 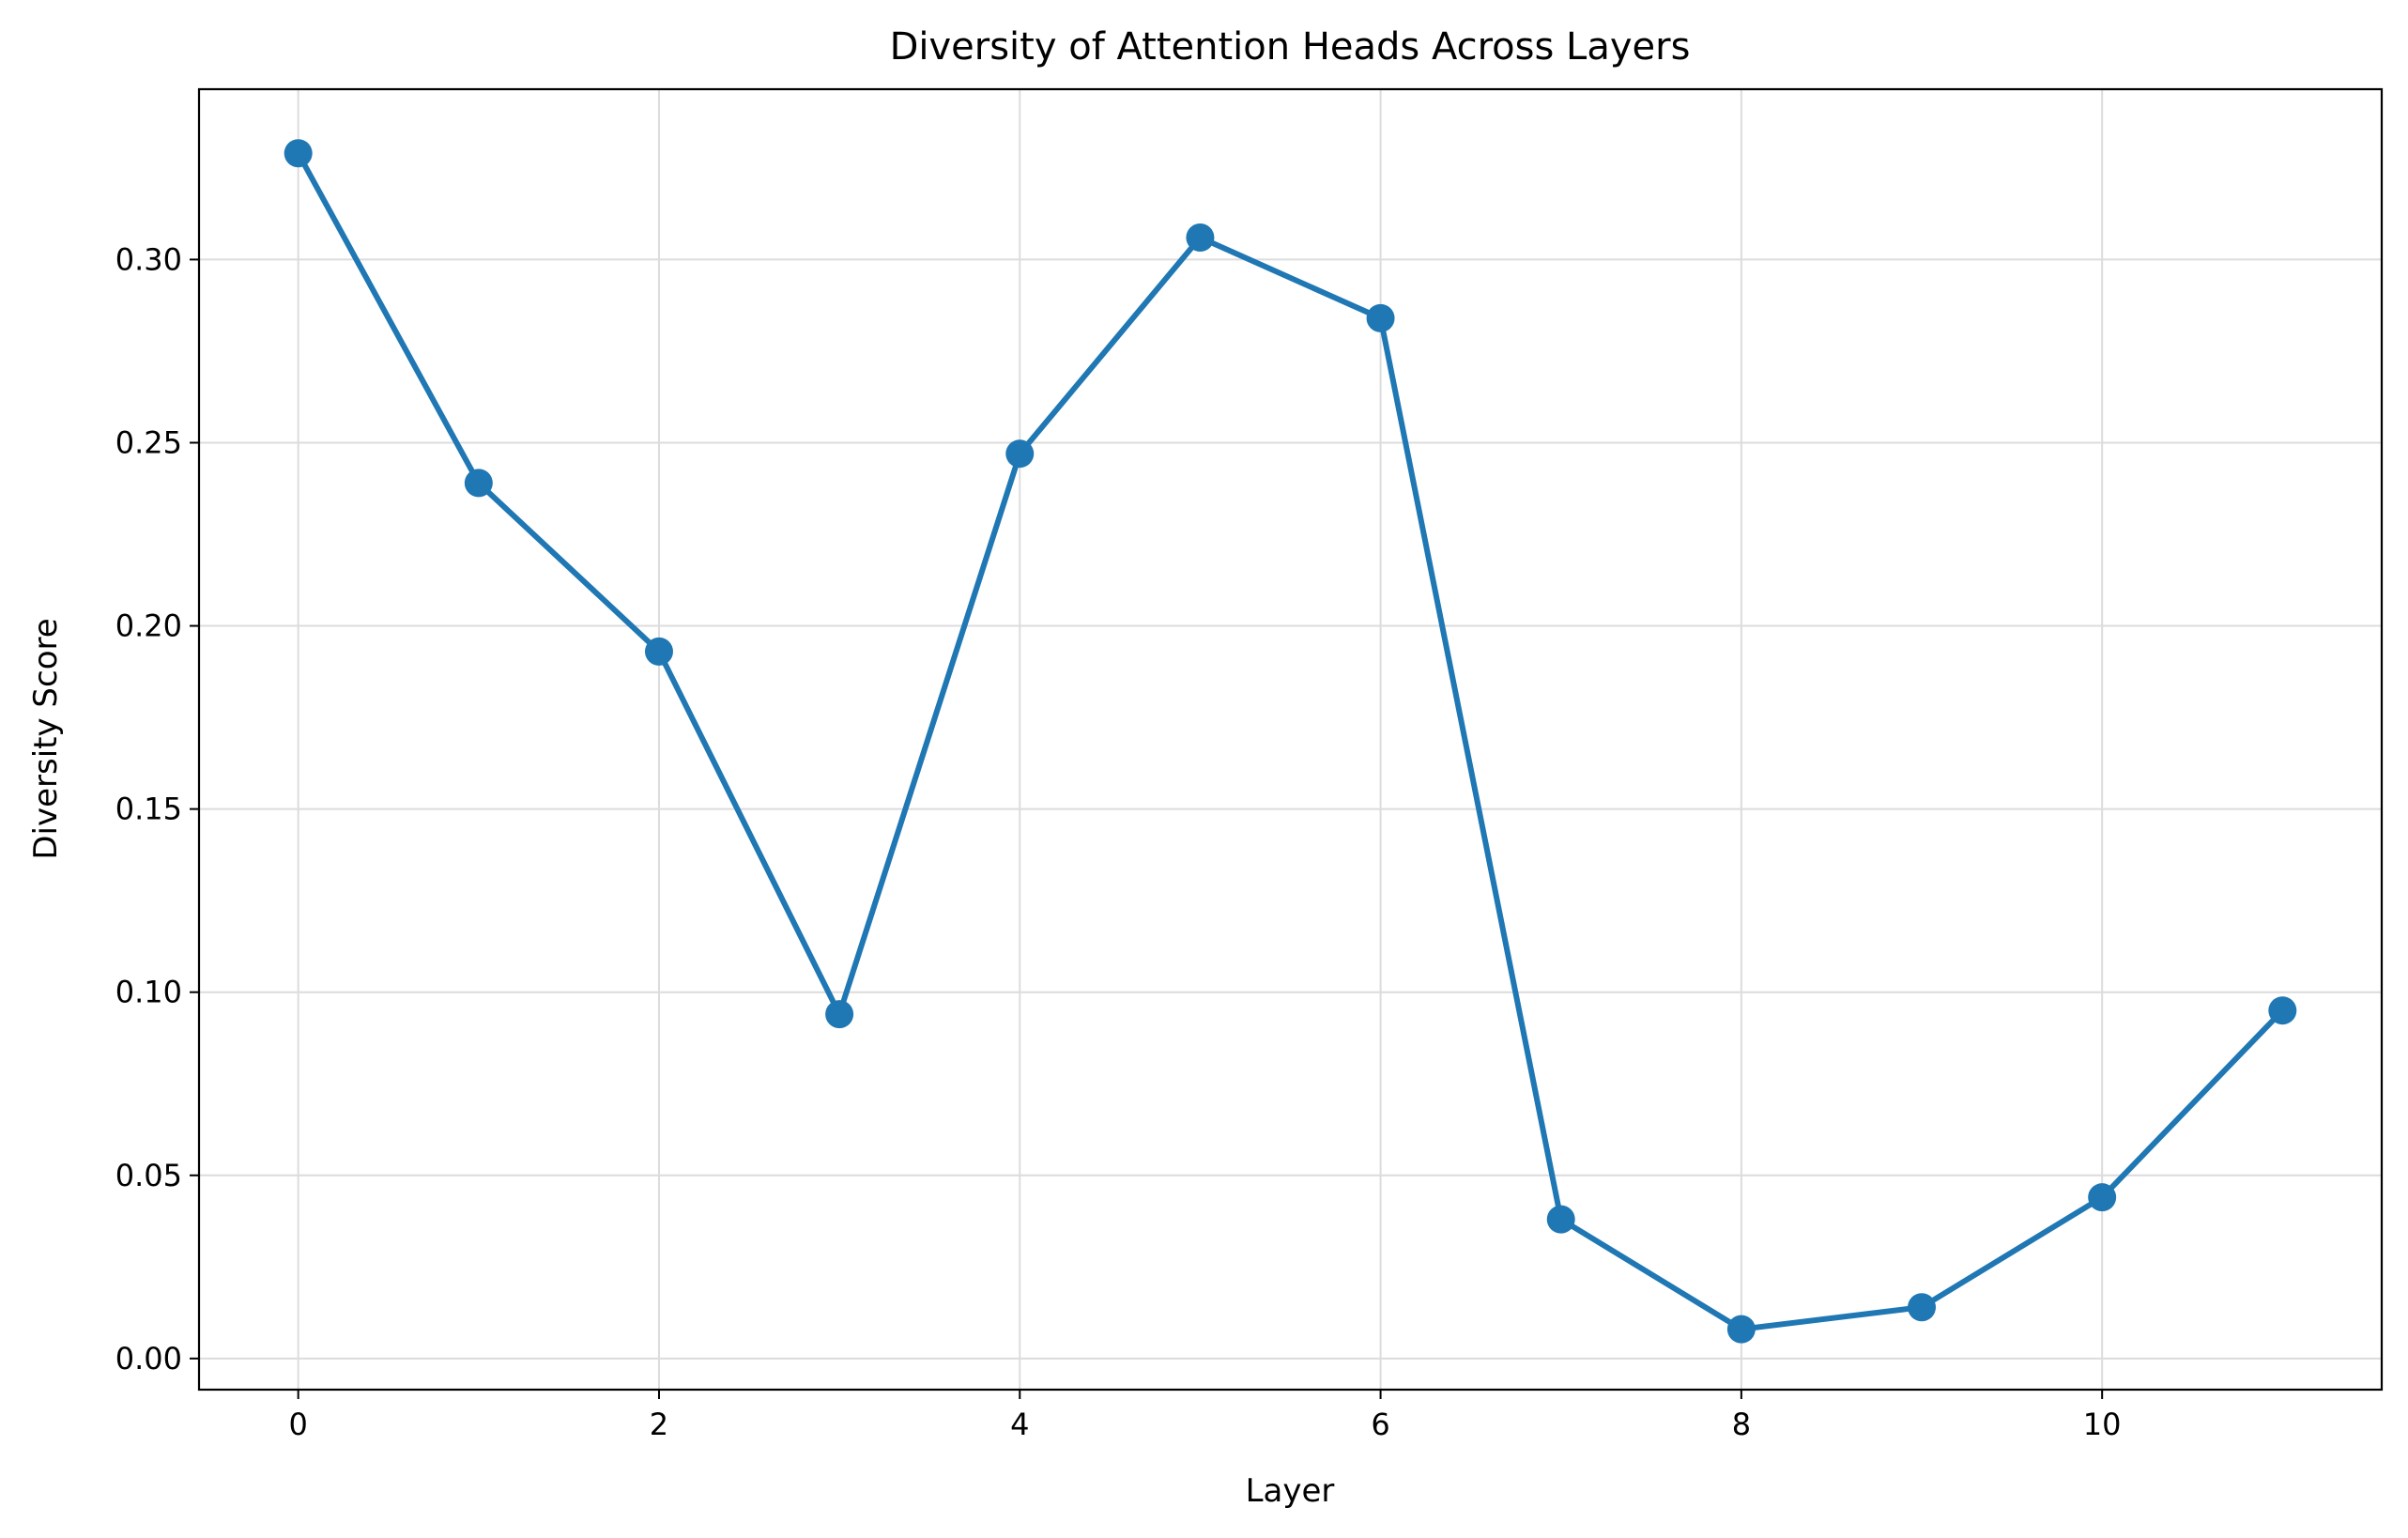 What do you see at coordinates (1380, 1424) in the screenshot?
I see `x-tick-label: 6` at bounding box center [1380, 1424].